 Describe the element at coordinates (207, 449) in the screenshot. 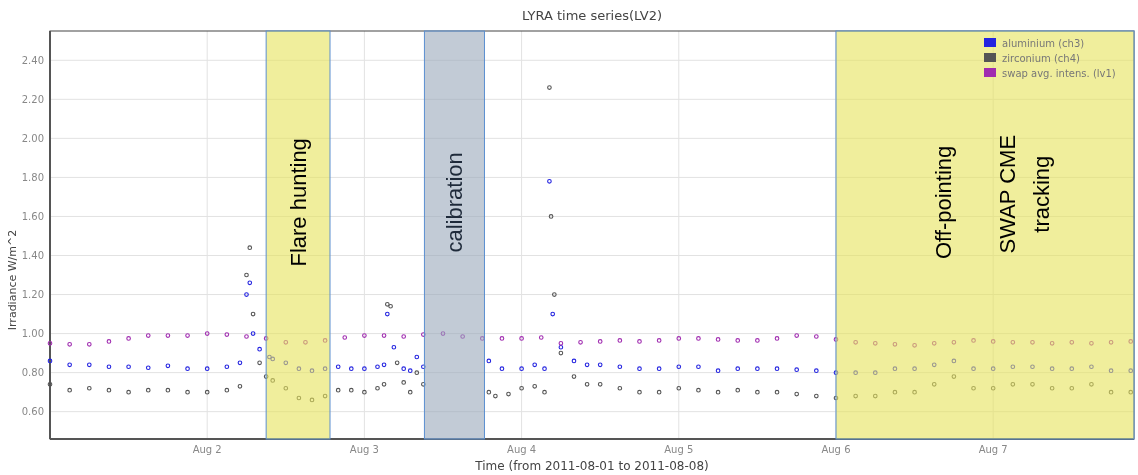

I see `x-tick-label: Aug 2` at that location.